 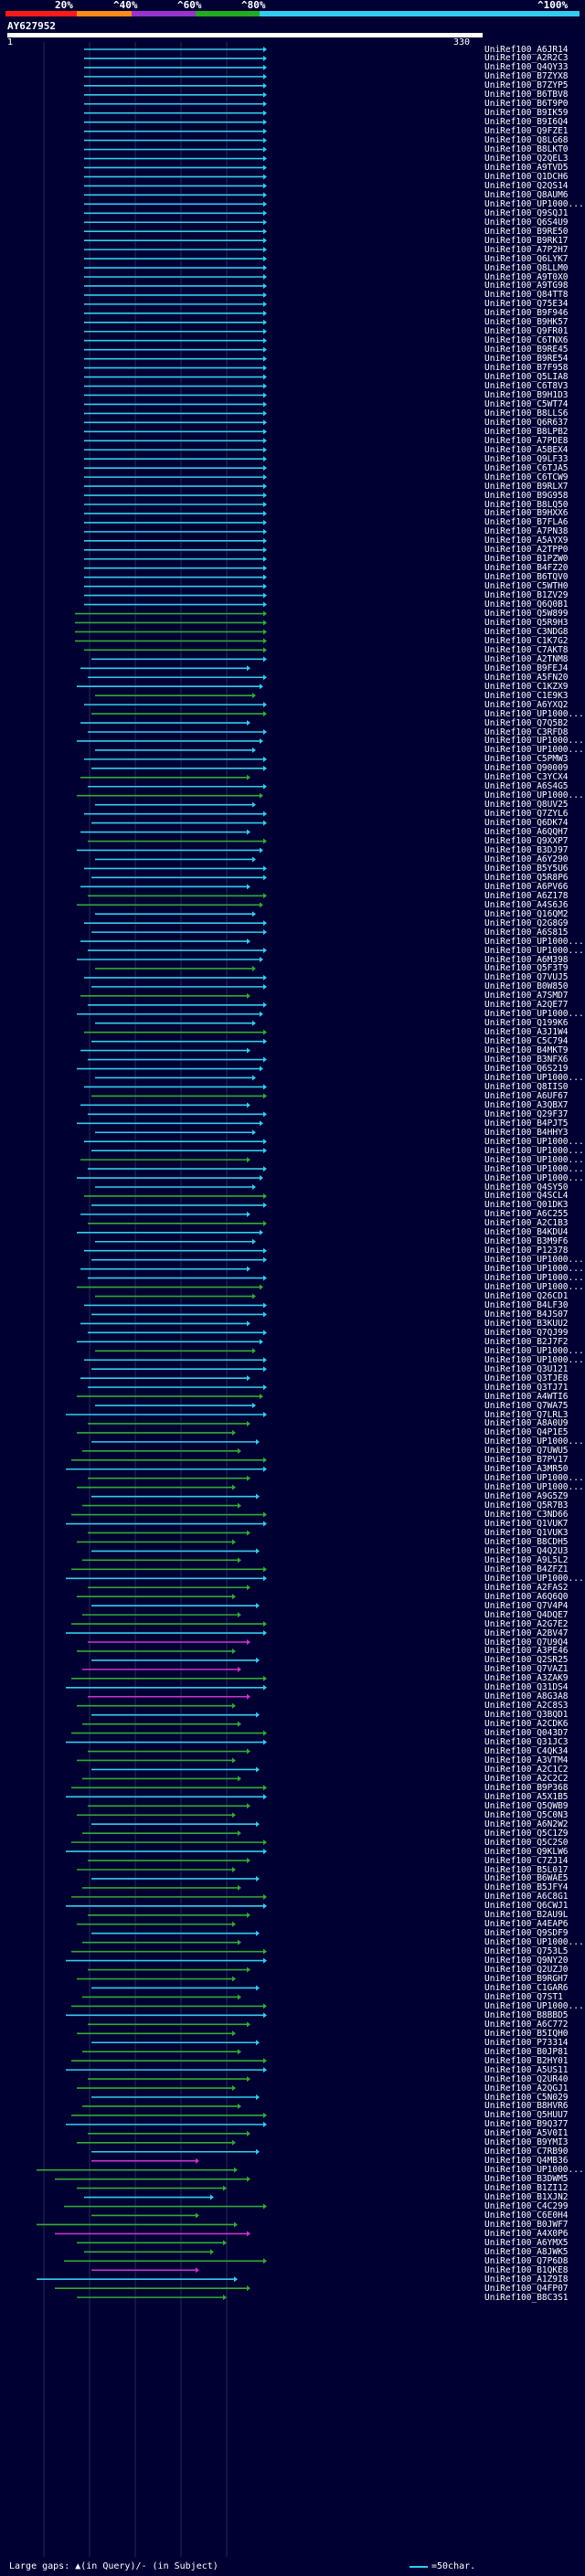 I want to click on hit-label: UniRef100_Q26CD1, so click(x=527, y=1296).